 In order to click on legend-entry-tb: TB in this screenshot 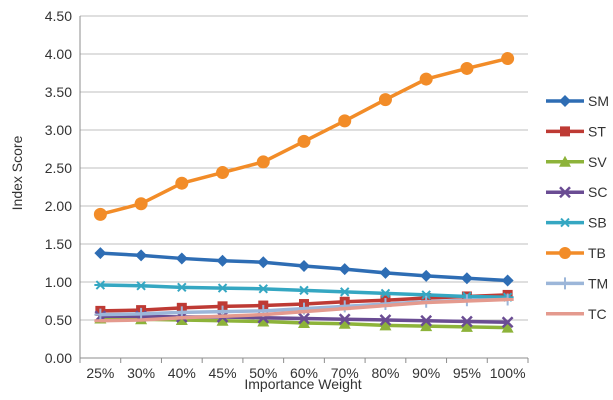, I will do `click(576, 253)`.